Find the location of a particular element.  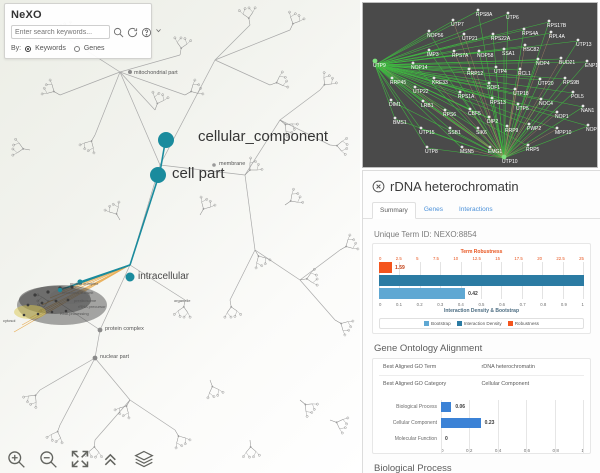

gene-node-BUD21 is located at coordinates (561, 58).